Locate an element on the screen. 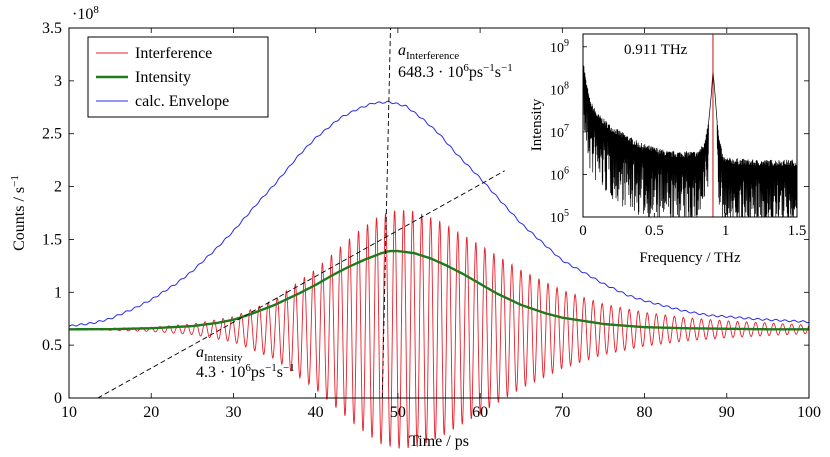  y-tick-label: 2.5 is located at coordinates (52, 134).